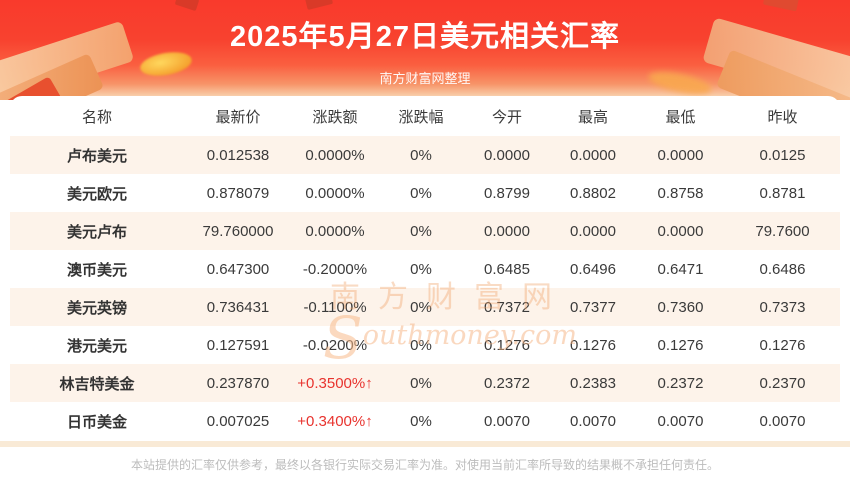 The width and height of the screenshot is (850, 500). Describe the element at coordinates (96, 346) in the screenshot. I see `pair-name: 港元美元` at that location.